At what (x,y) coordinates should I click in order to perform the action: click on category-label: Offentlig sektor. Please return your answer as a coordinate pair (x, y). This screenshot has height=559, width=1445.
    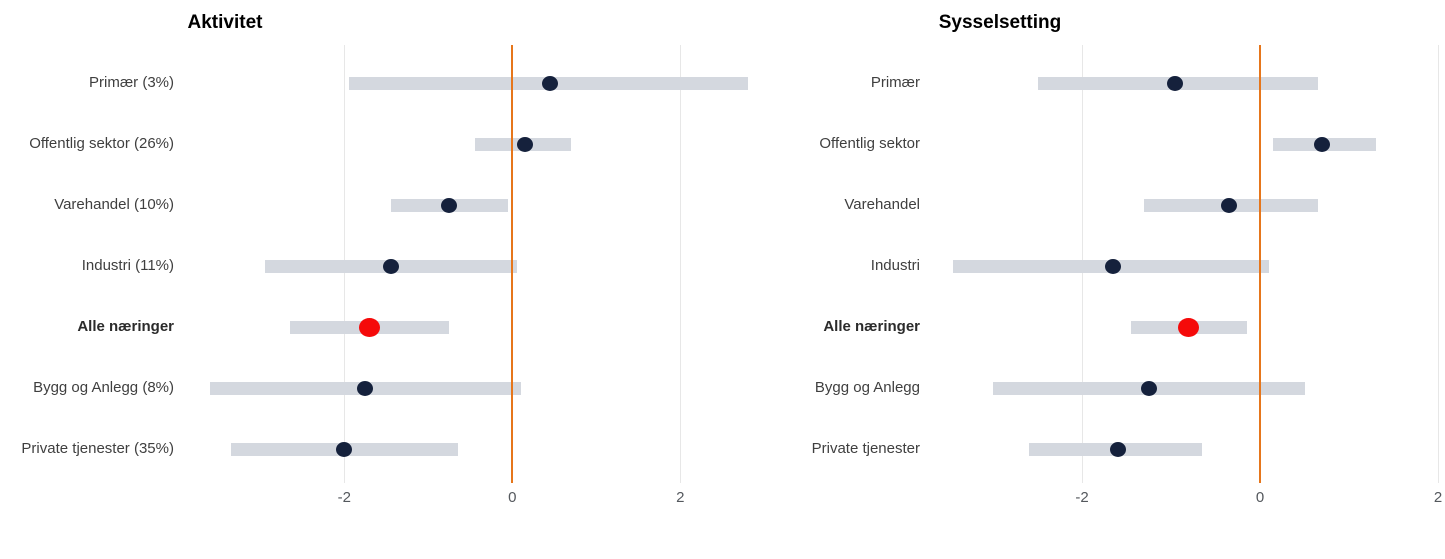
    Looking at the image, I should click on (869, 143).